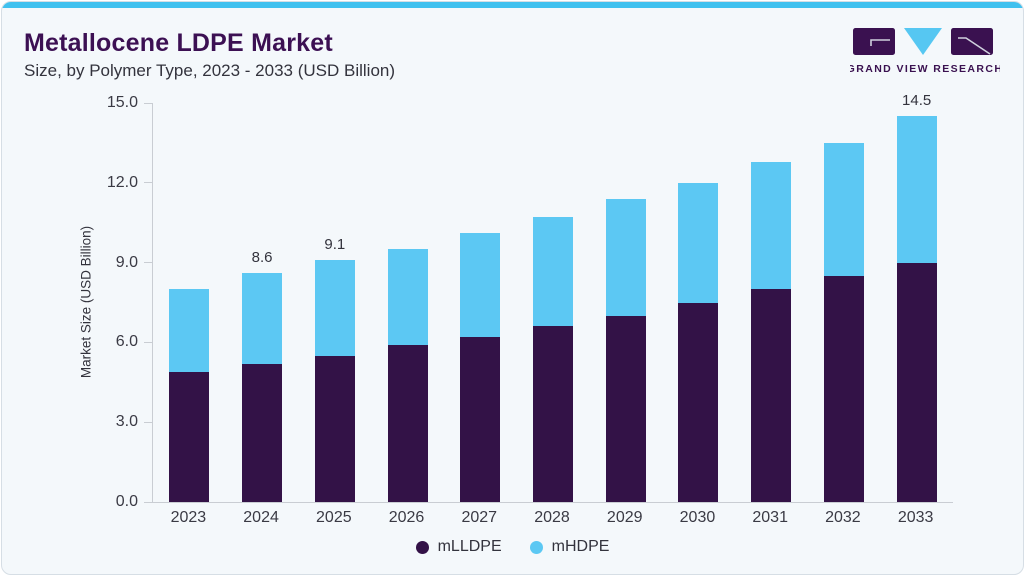  Describe the element at coordinates (126, 342) in the screenshot. I see `y-tick-label-6.0: 6.0` at that location.